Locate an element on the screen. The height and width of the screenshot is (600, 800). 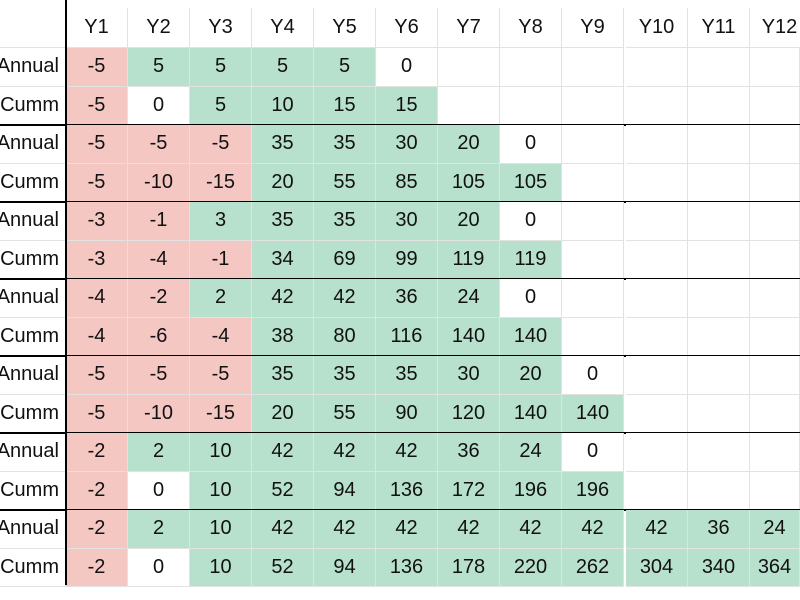
table-cell: 34 is located at coordinates (283, 259).